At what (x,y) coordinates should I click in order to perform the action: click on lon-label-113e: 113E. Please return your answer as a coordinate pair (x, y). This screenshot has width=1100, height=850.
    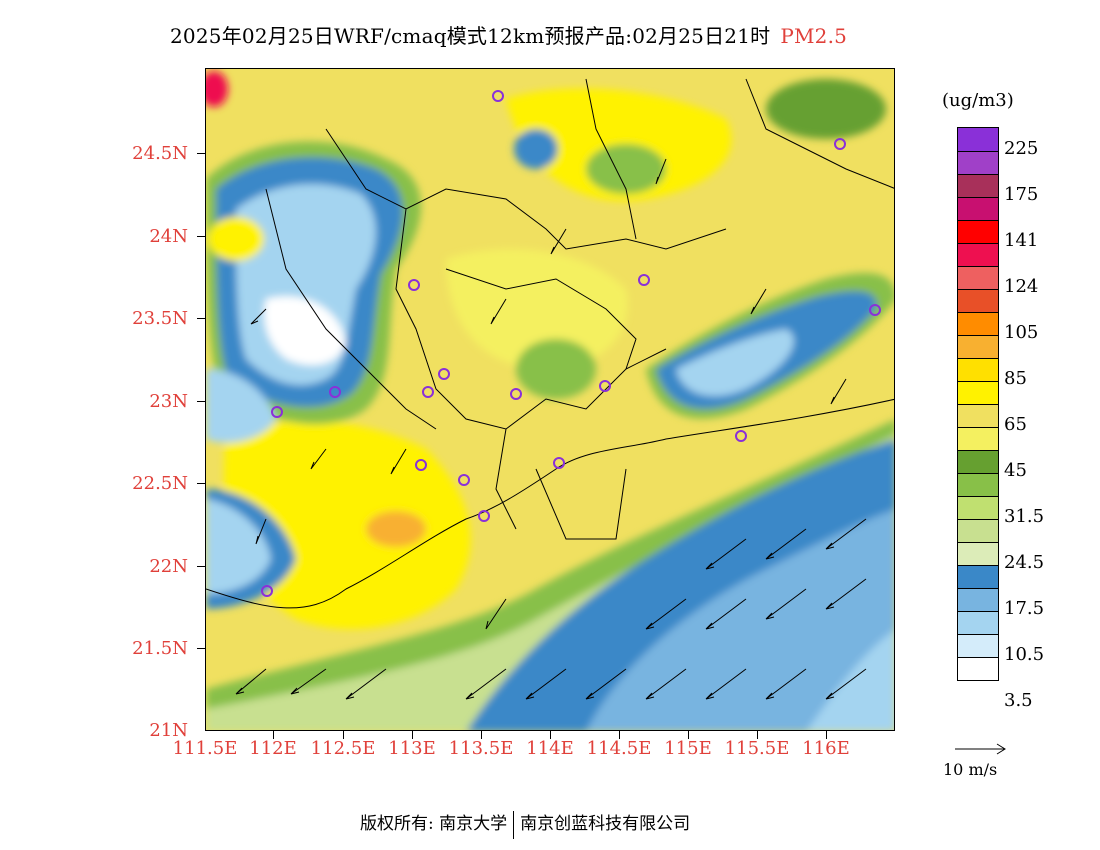
    Looking at the image, I should click on (412, 748).